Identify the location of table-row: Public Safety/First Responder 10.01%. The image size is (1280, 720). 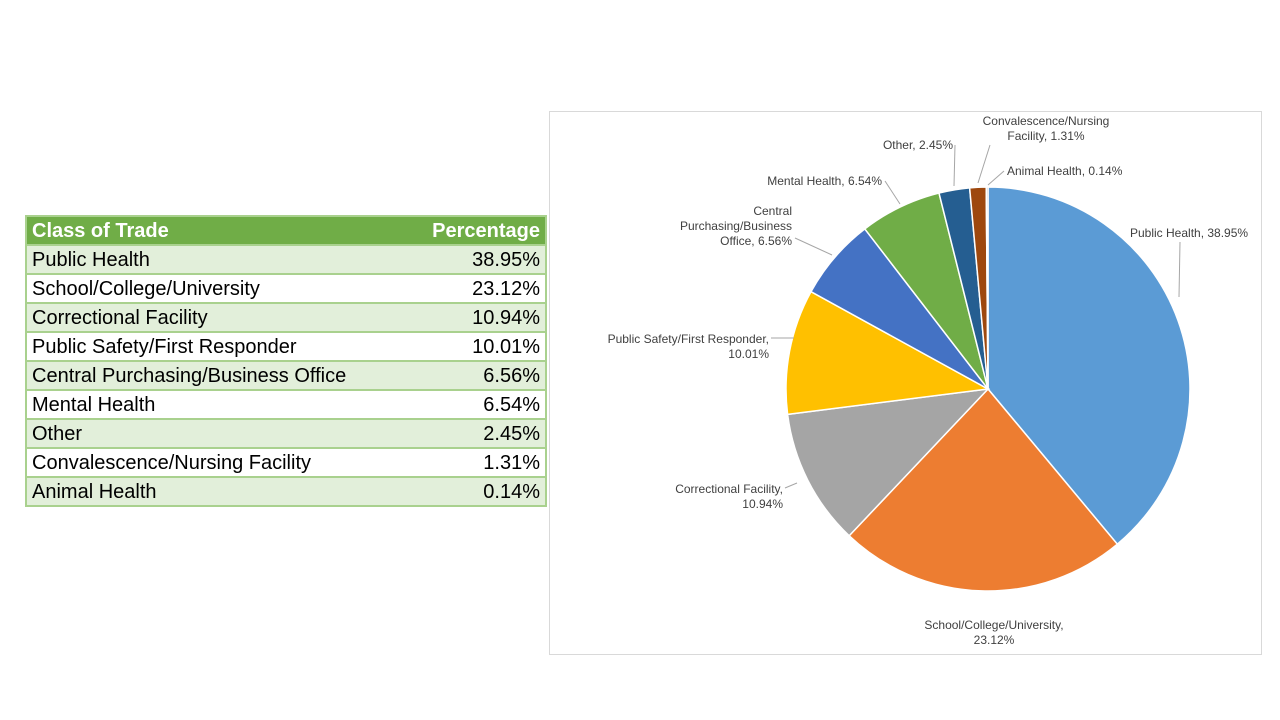
(286, 346).